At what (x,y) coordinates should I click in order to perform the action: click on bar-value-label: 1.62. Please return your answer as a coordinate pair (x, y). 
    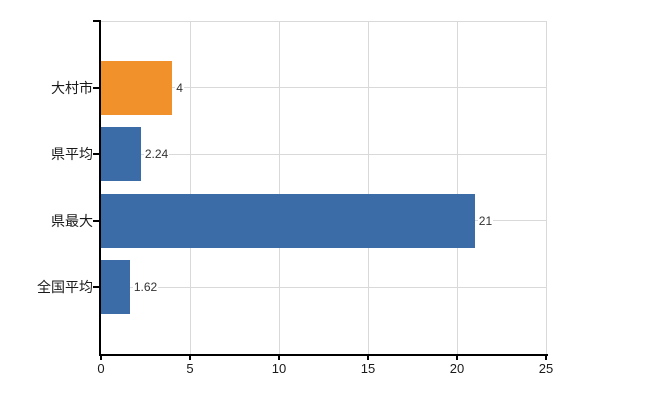
    Looking at the image, I should click on (145, 287).